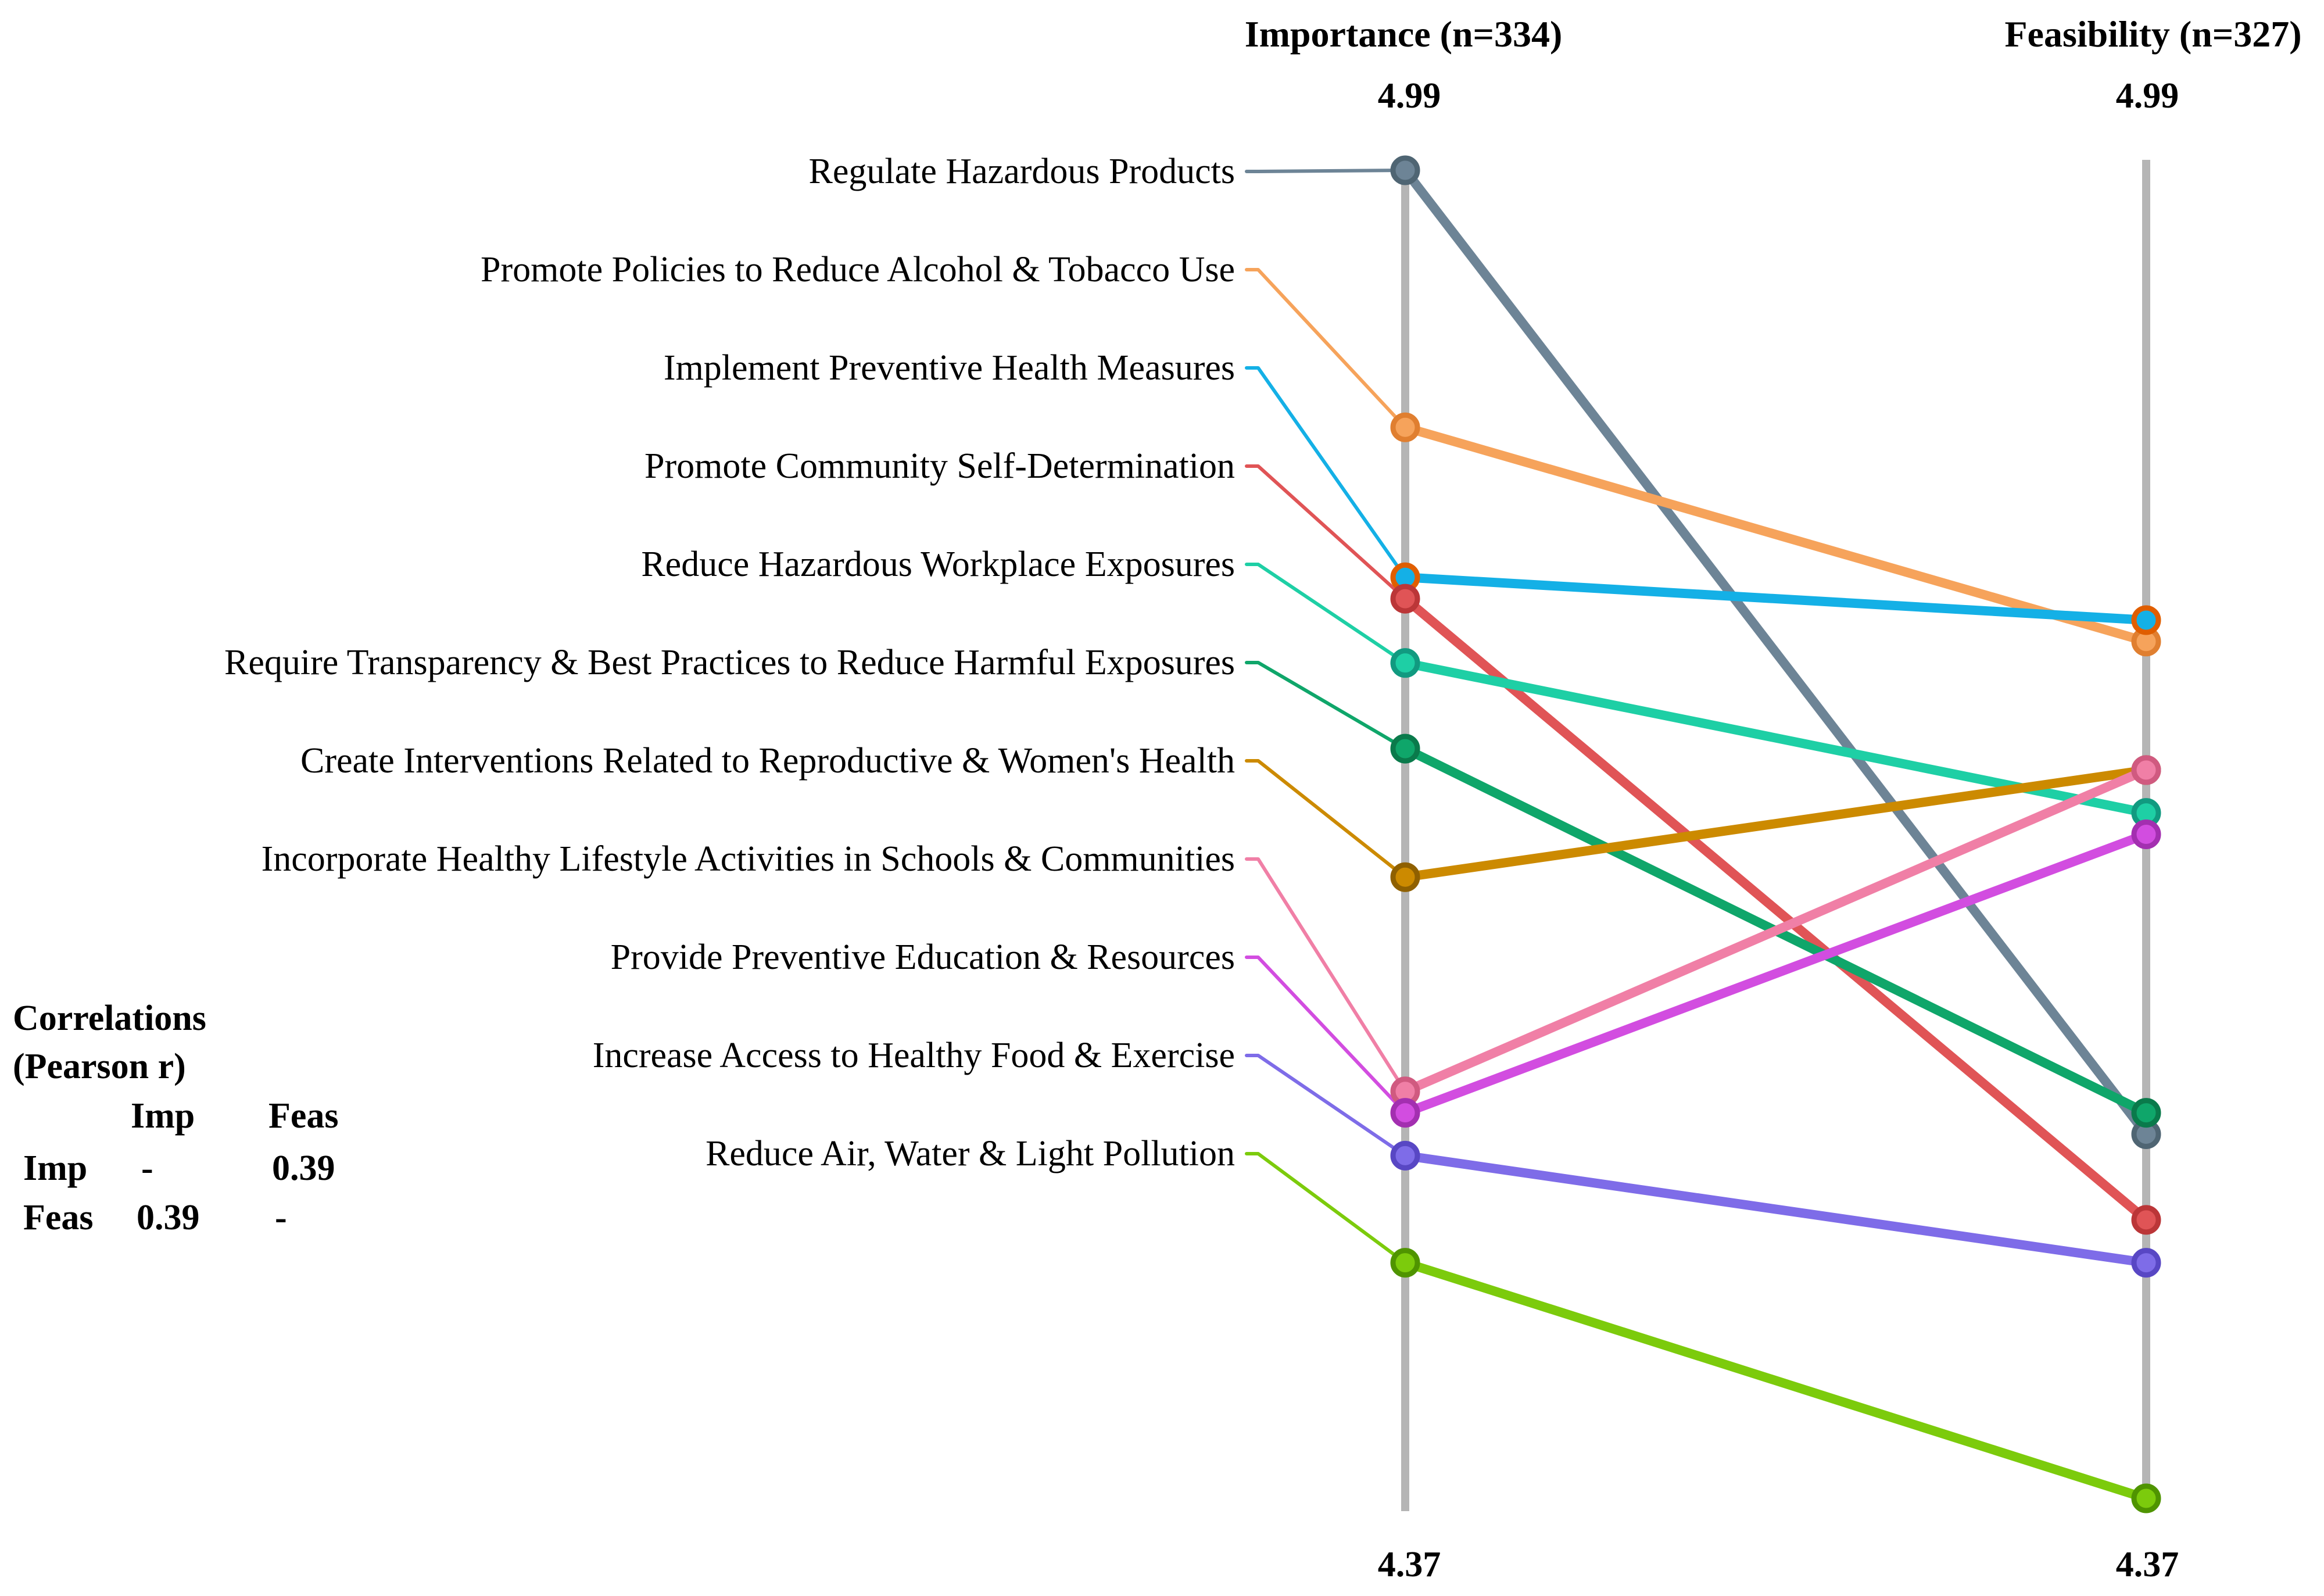 This screenshot has height=1596, width=2324. Describe the element at coordinates (1776, 823) in the screenshot. I see `slope-line-create-interventions-related-to-reproductive-women-s-health` at that location.